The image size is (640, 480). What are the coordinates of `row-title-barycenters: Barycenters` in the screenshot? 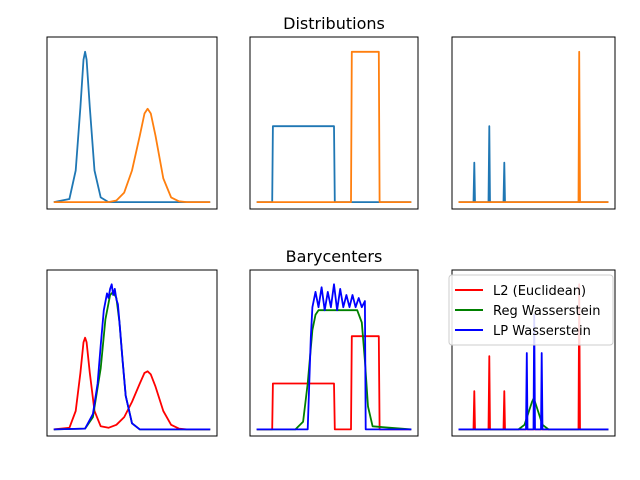 It's located at (334, 256).